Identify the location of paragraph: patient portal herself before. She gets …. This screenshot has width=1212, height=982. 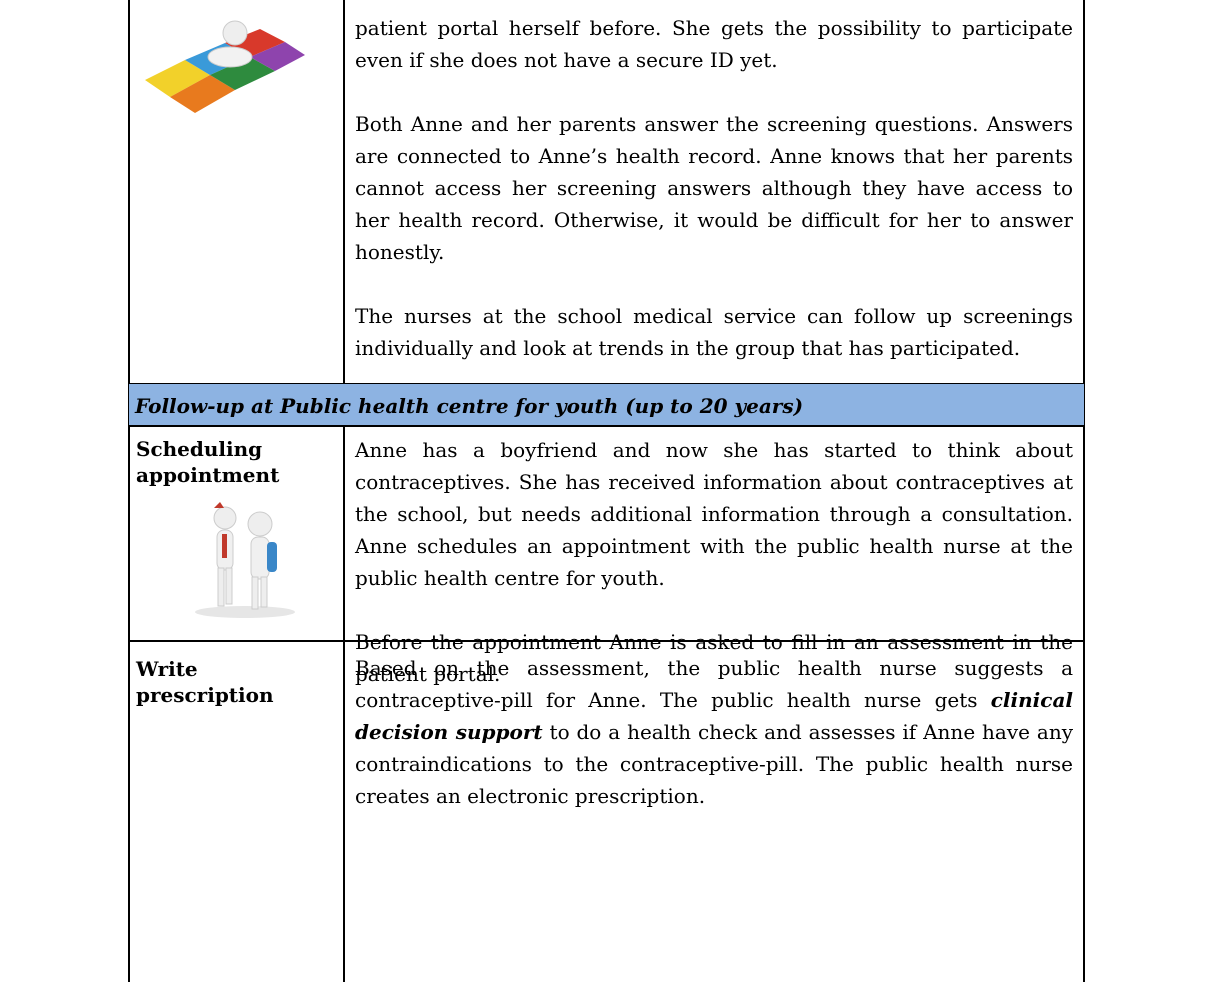
(714, 44).